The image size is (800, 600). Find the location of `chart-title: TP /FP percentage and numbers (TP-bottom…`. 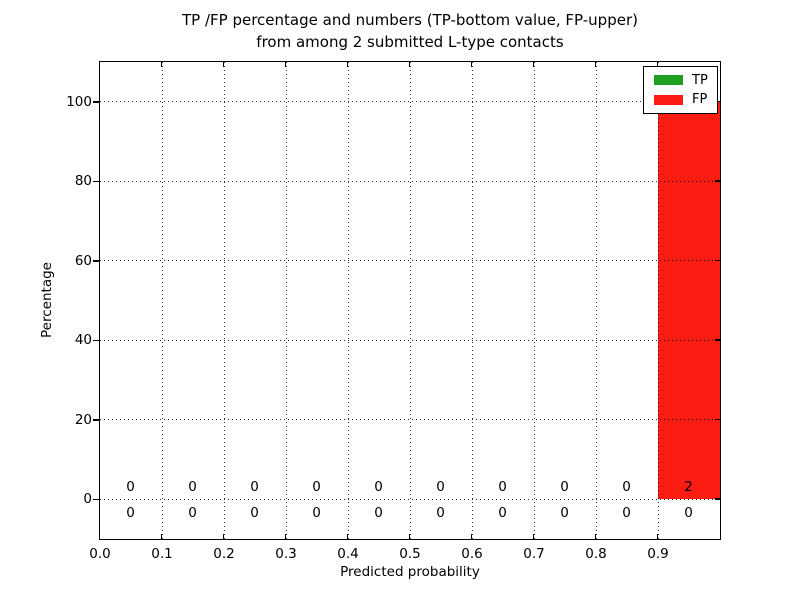

chart-title: TP /FP percentage and numbers (TP-bottom… is located at coordinates (410, 31).